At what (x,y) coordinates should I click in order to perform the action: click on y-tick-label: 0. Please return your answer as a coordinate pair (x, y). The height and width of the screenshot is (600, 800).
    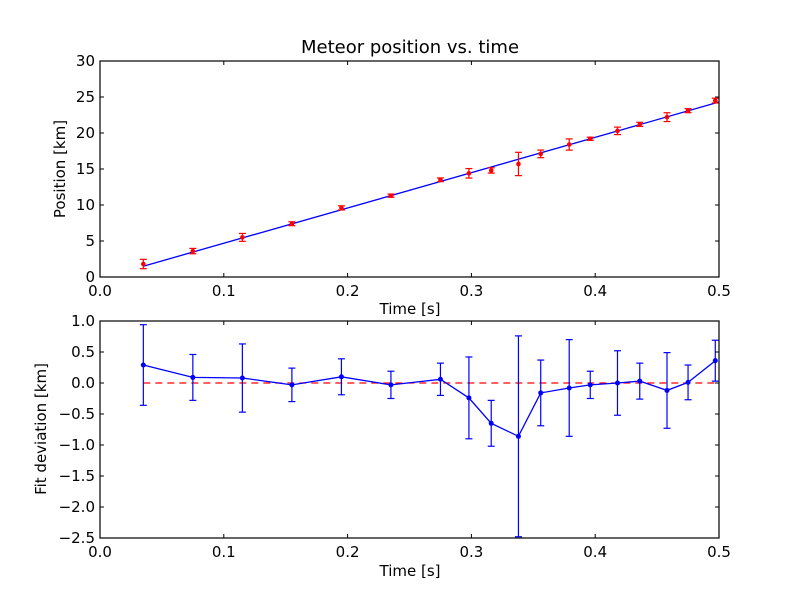
    Looking at the image, I should click on (90, 277).